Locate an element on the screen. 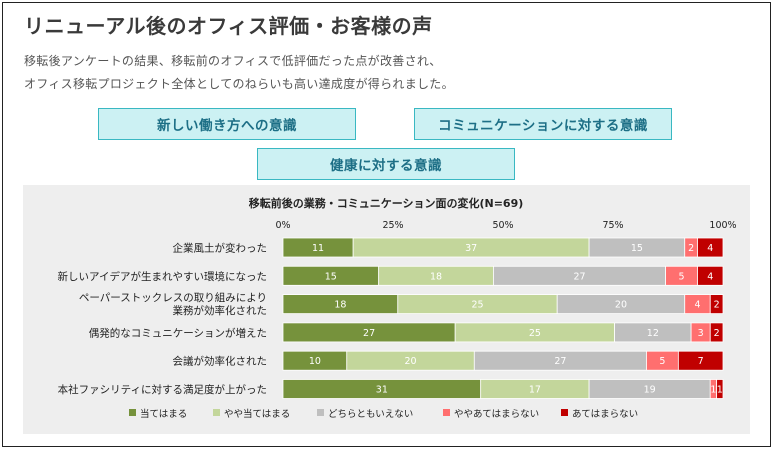 This screenshot has height=449, width=773. category-label: 業務が効率化された is located at coordinates (220, 310).